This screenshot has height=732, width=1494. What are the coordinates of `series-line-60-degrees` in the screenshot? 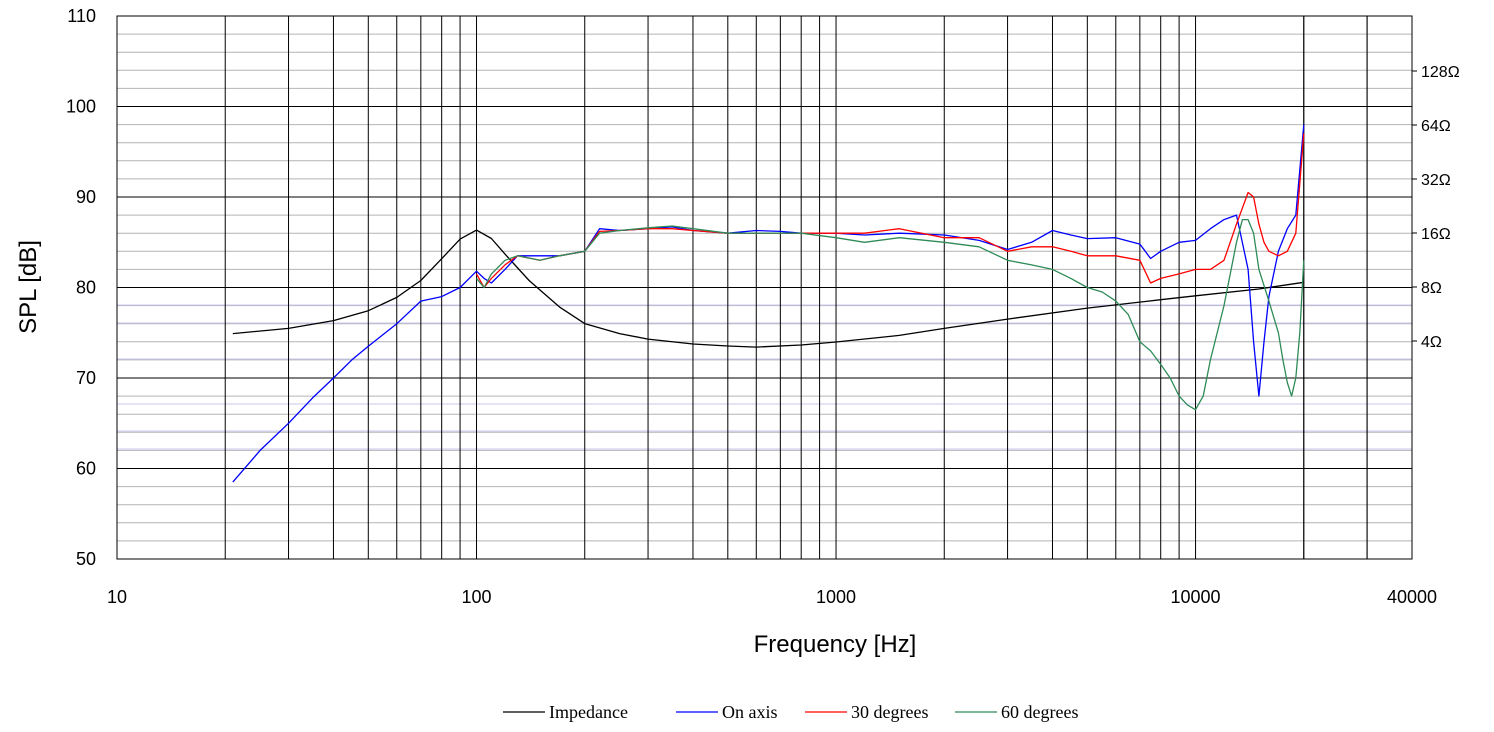 It's located at (890, 314).